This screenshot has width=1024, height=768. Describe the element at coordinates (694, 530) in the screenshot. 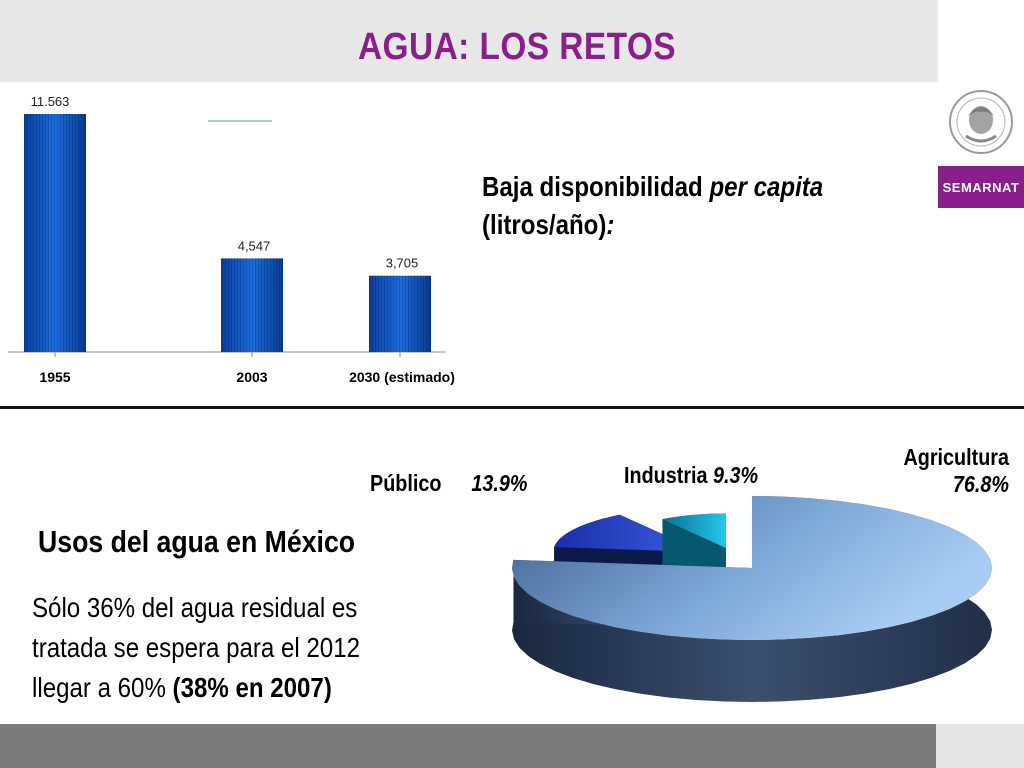

I see `pie-slice-industria` at that location.